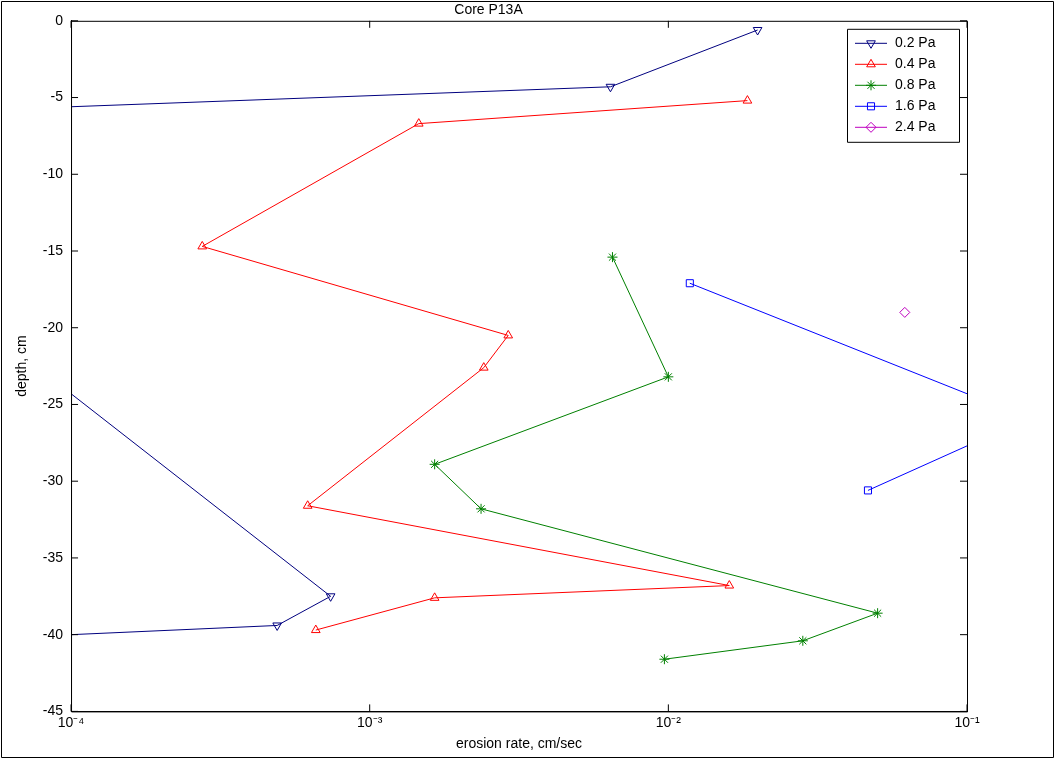 This screenshot has height=759, width=1055. What do you see at coordinates (915, 42) in the screenshot?
I see `legend-label: 0.2 Pa` at bounding box center [915, 42].